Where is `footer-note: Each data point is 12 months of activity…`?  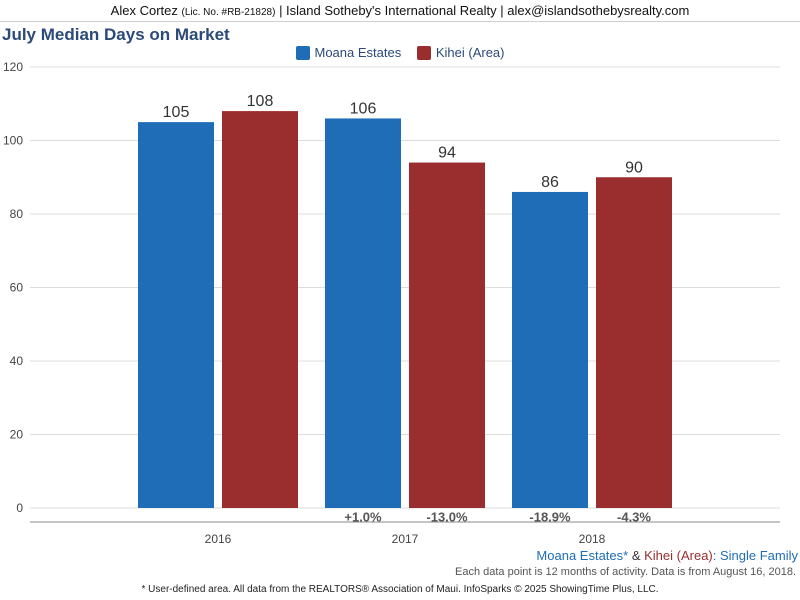
footer-note: Each data point is 12 months of activity… is located at coordinates (625, 572).